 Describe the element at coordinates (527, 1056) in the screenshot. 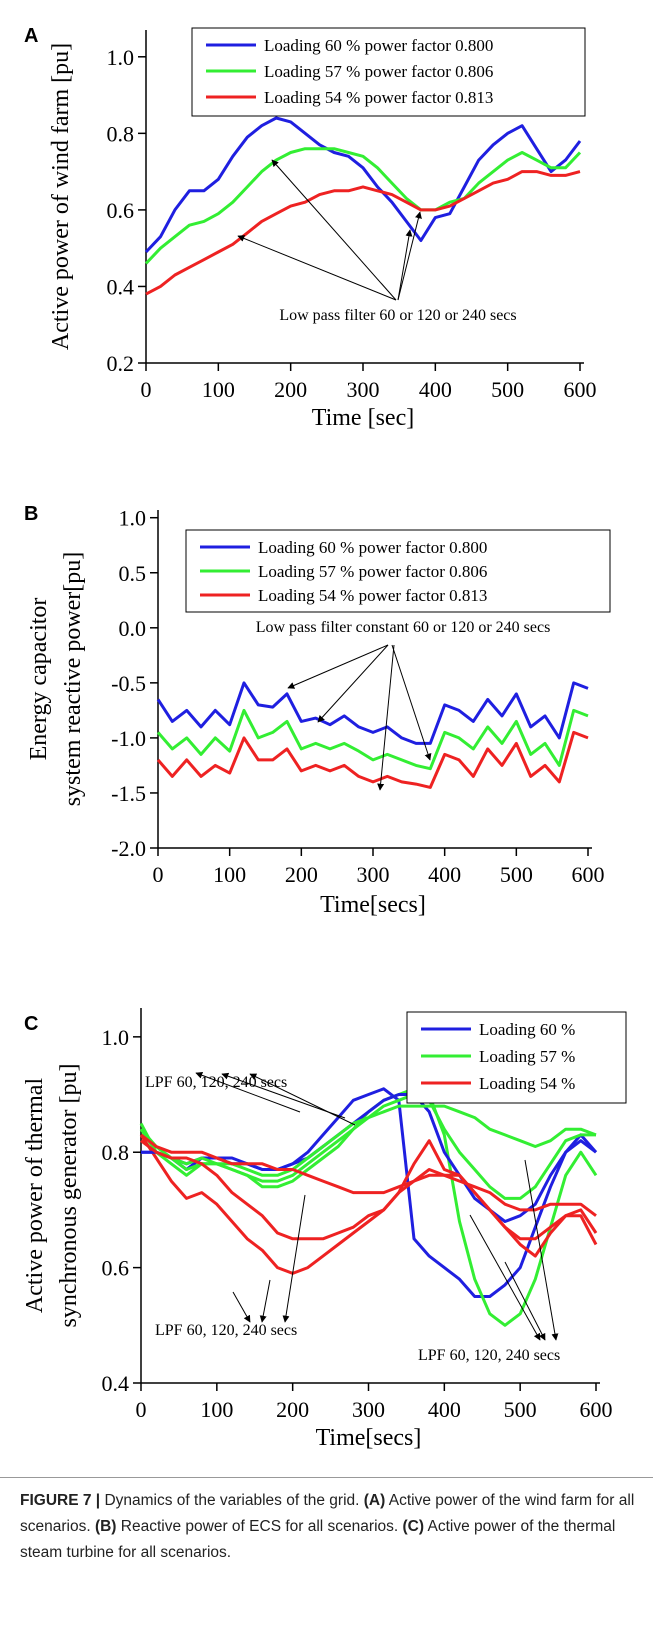

I see `legend-label: Loading 57 %` at that location.